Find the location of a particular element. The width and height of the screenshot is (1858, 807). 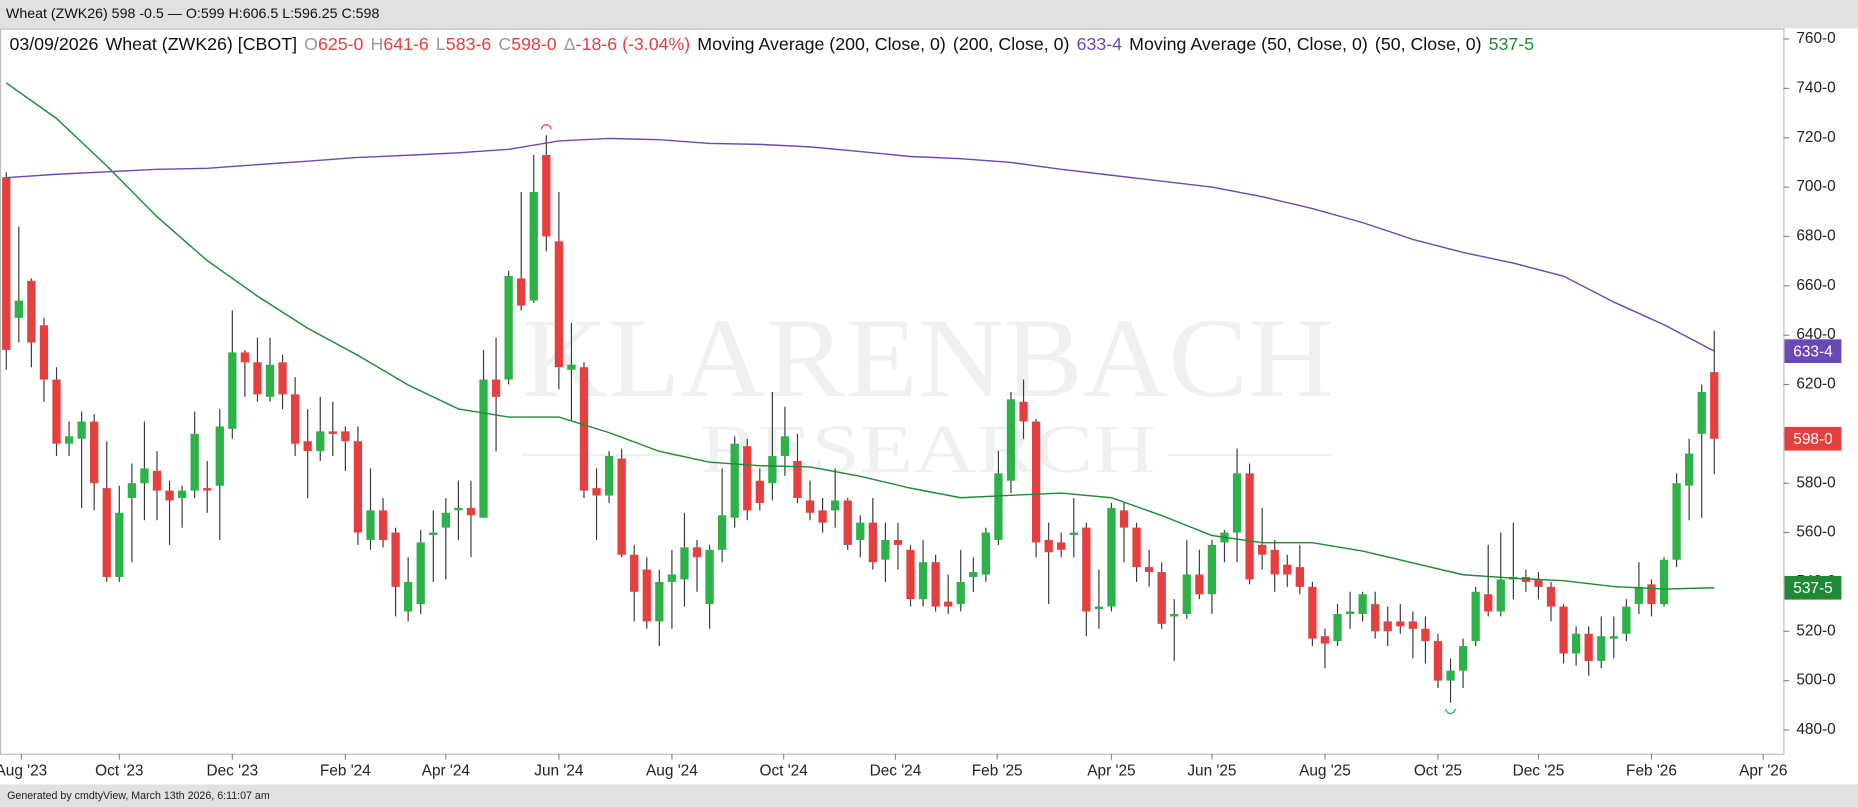

x-tick-label: Dec '25 is located at coordinates (1539, 770).